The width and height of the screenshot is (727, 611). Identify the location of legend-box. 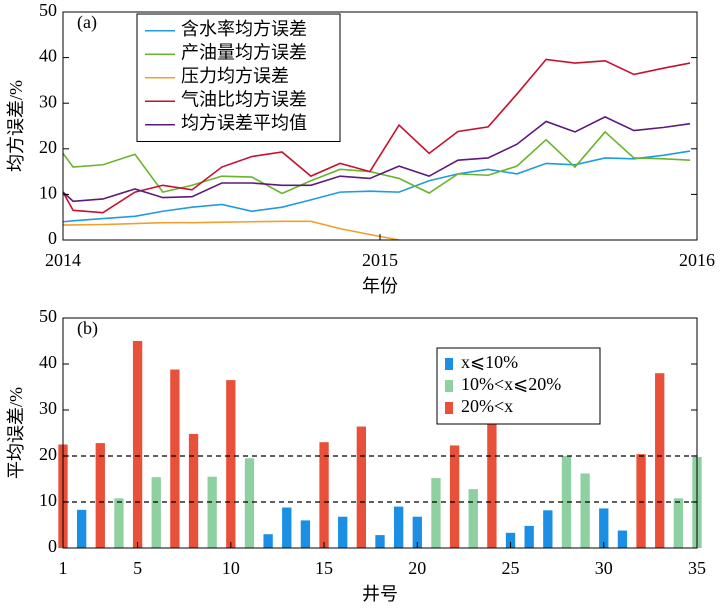
(518, 386).